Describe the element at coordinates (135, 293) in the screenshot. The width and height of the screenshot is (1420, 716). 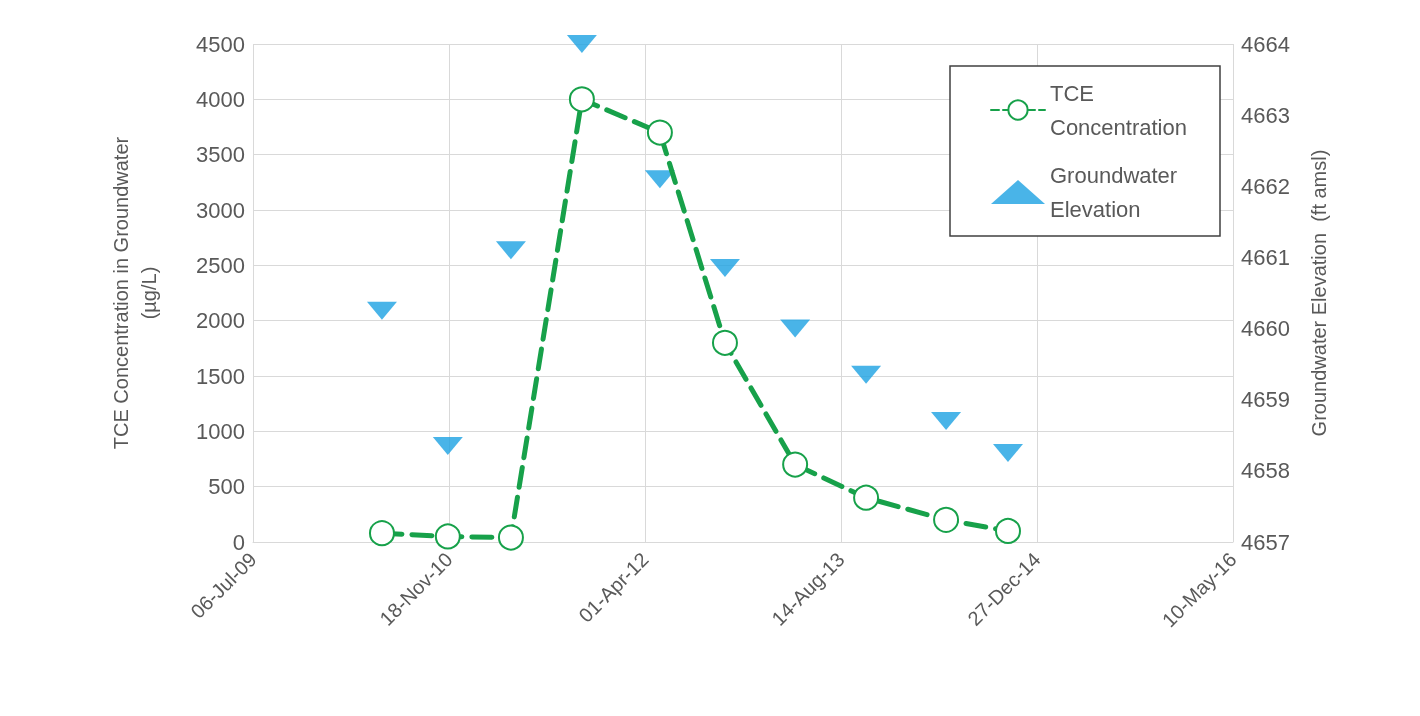
I see `y-axis-title: TCE Concentration in Groundwater (µg/L)` at that location.